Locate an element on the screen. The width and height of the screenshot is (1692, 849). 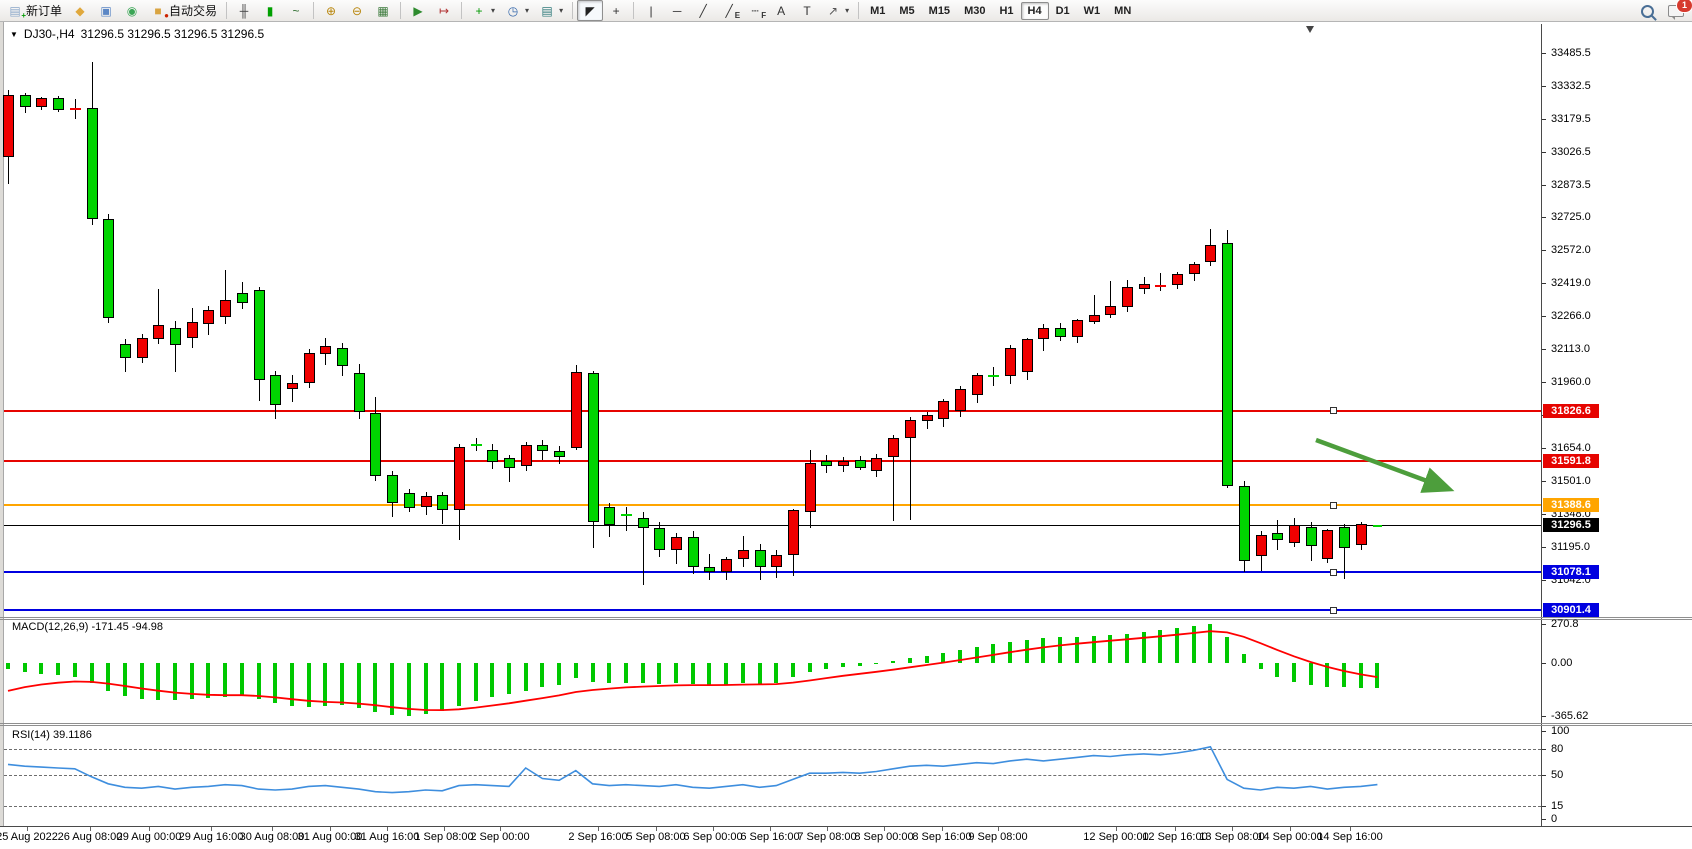
cursor-button: ◤ is located at coordinates (590, 10).